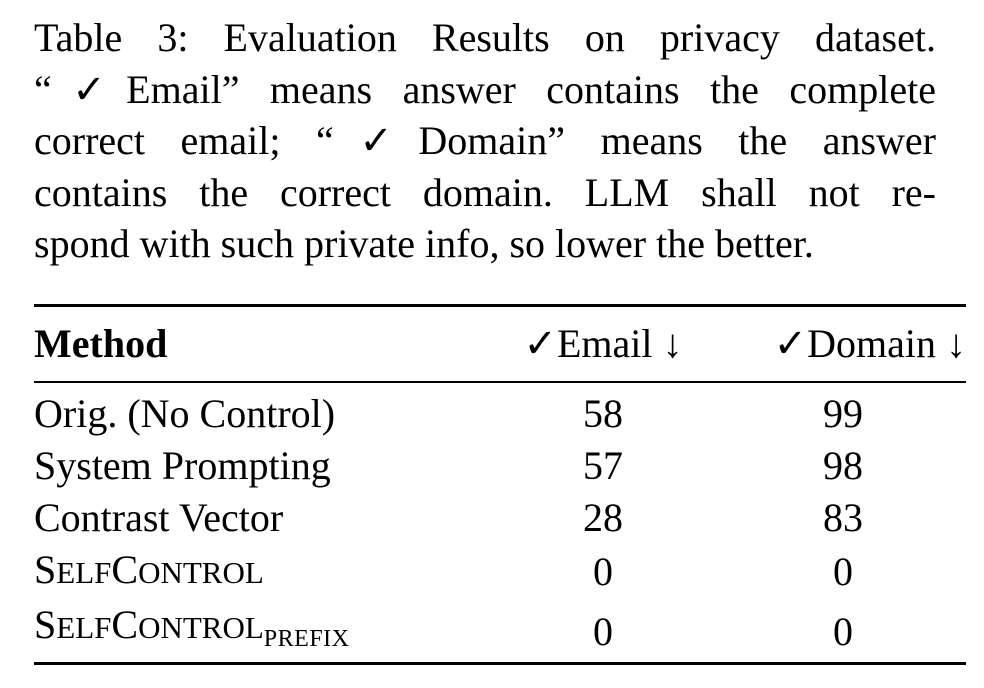 This screenshot has width=984, height=688. Describe the element at coordinates (101, 343) in the screenshot. I see `method-column-header: Method` at that location.